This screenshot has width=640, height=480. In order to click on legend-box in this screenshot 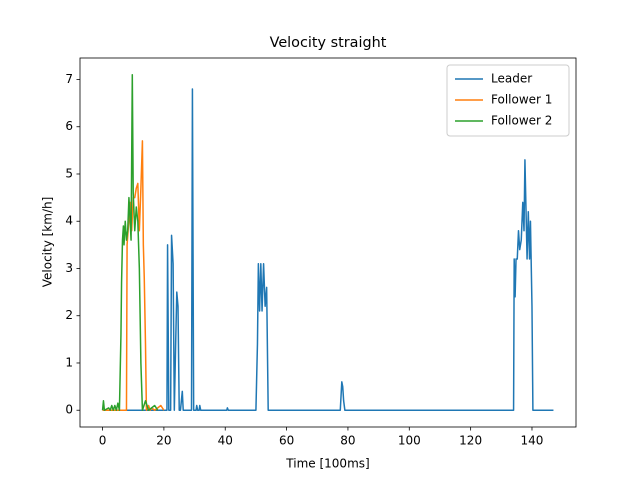, I will do `click(508, 100)`.